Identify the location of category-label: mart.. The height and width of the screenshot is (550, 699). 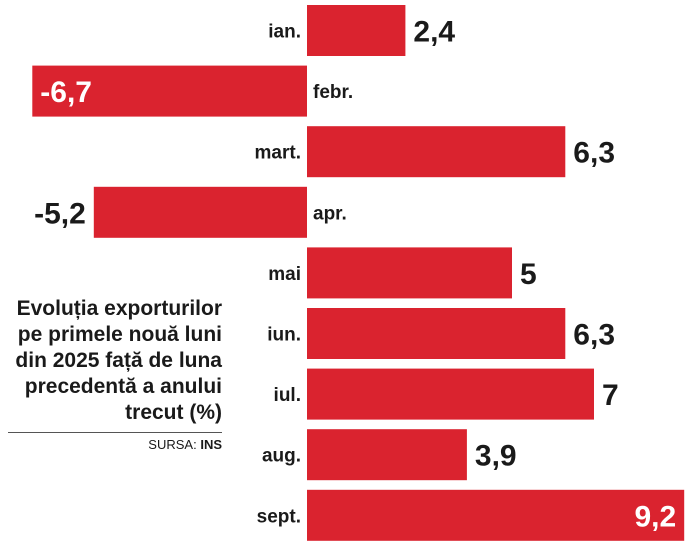
(278, 153).